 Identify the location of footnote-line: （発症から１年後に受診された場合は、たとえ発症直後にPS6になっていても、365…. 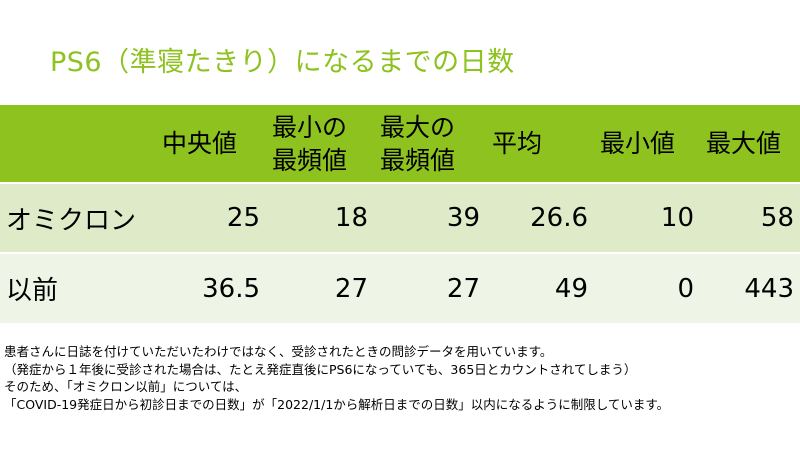
(320, 369).